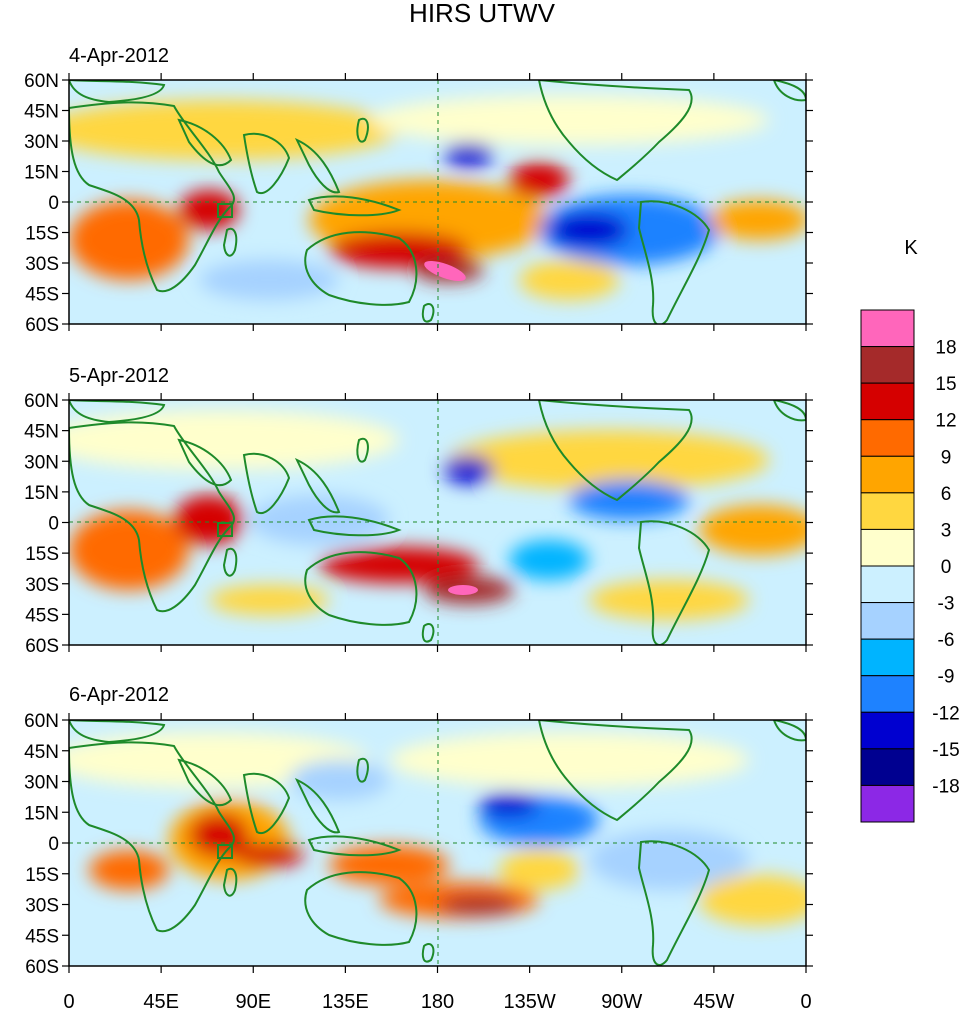 The width and height of the screenshot is (964, 1013). Describe the element at coordinates (946, 604) in the screenshot. I see `colorbar-tick-label: -3` at that location.